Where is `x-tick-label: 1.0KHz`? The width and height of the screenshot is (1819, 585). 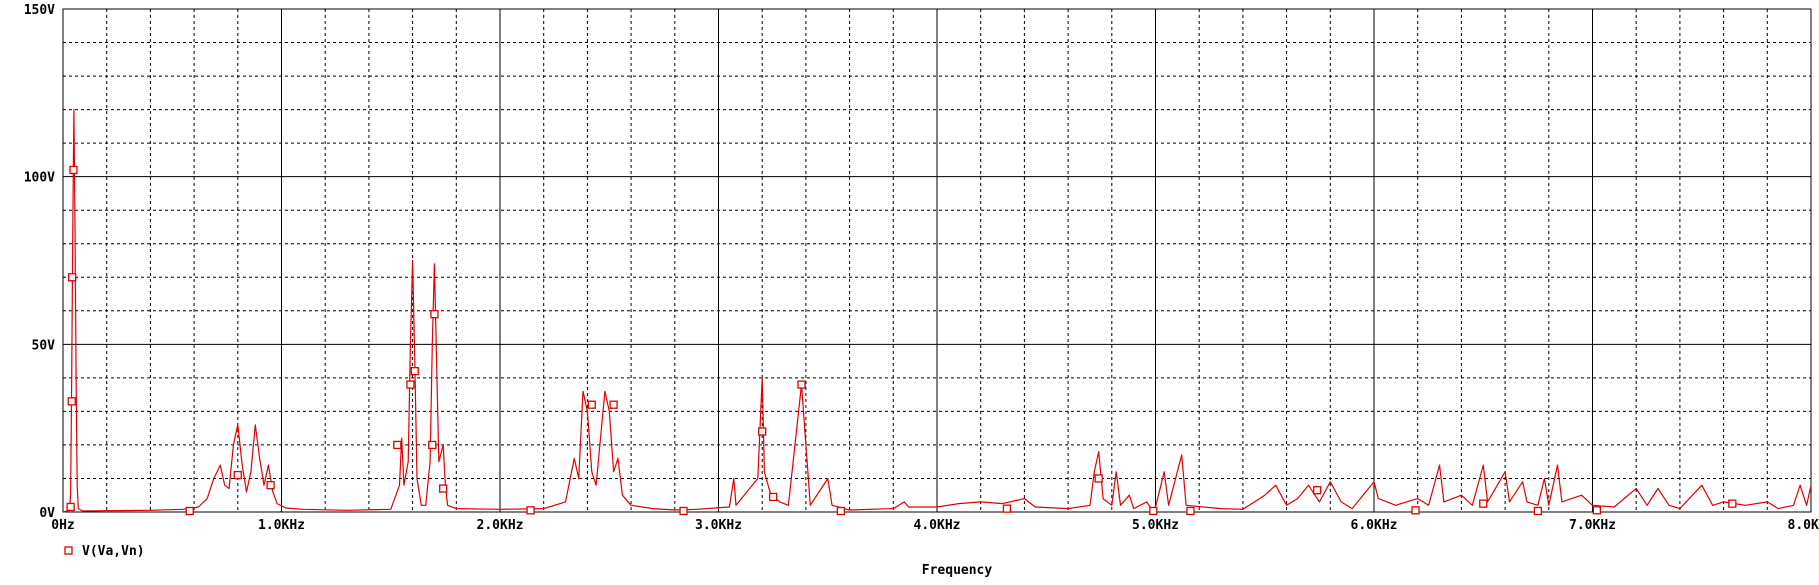
x-tick-label: 1.0KHz is located at coordinates (281, 525).